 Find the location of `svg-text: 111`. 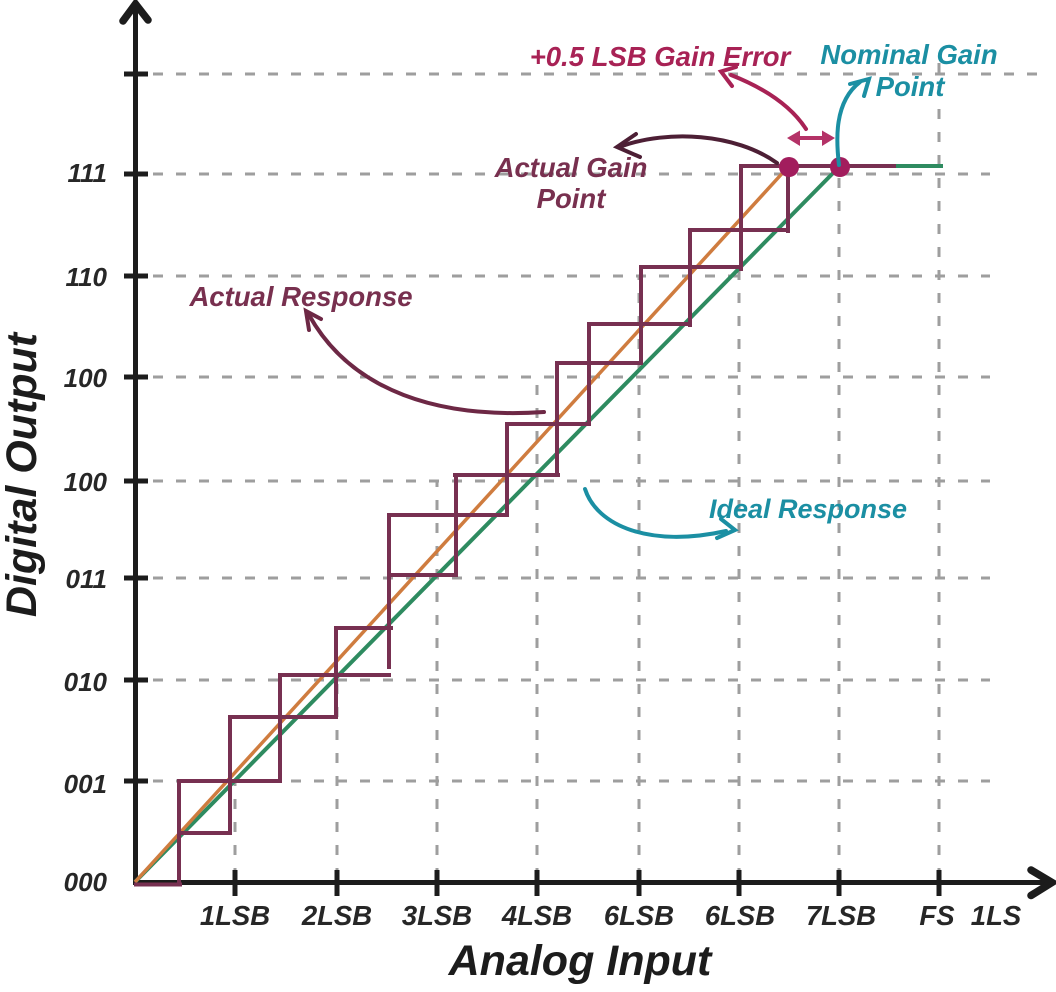

svg-text: 111 is located at coordinates (87, 173).